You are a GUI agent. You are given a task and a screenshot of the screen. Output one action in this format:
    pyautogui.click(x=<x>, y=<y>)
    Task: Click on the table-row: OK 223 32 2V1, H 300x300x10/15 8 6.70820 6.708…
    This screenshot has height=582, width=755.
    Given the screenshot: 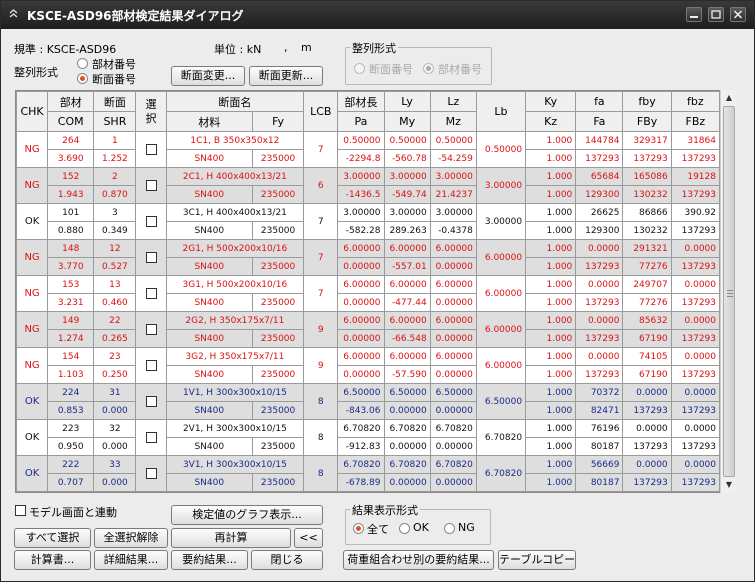 What is the action you would take?
    pyautogui.click(x=368, y=437)
    